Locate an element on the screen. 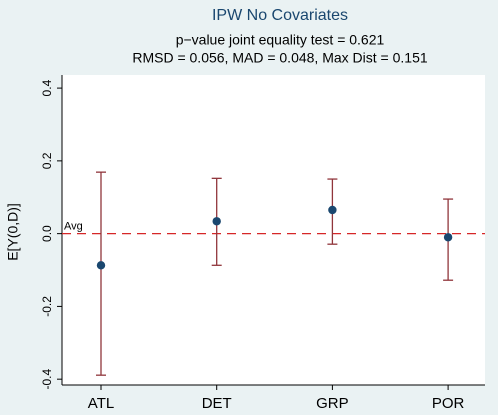 This screenshot has width=498, height=415. y-tick-label: 0.2 is located at coordinates (47, 160).